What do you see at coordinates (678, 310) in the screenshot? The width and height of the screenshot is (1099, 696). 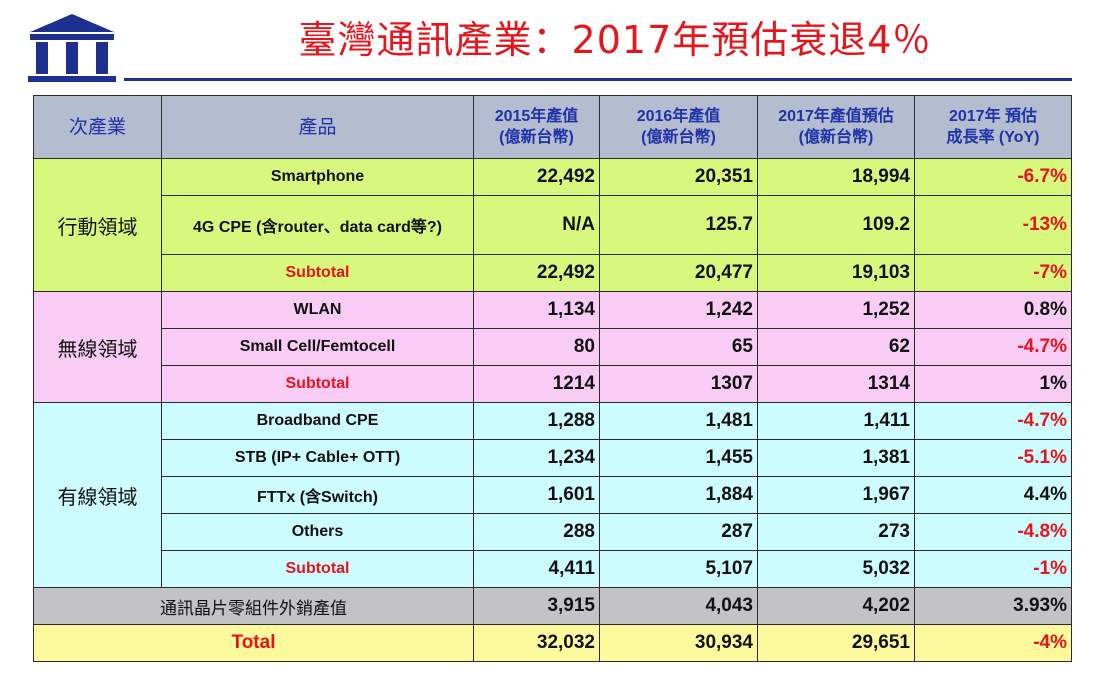 I see `value-2016: 1,242` at bounding box center [678, 310].